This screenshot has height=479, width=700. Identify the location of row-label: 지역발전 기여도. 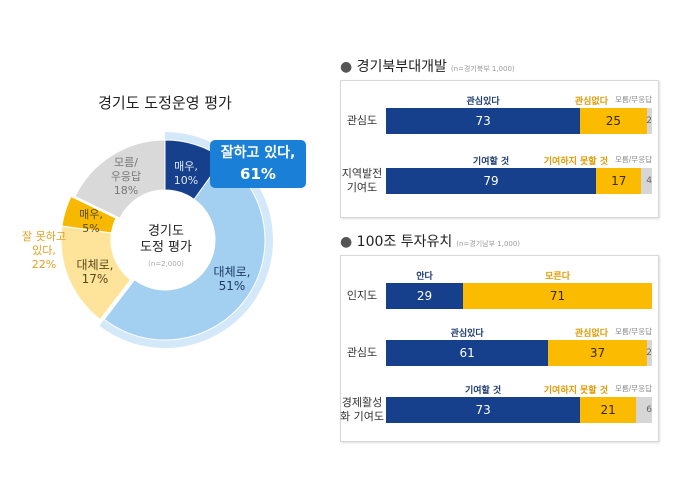
(362, 180).